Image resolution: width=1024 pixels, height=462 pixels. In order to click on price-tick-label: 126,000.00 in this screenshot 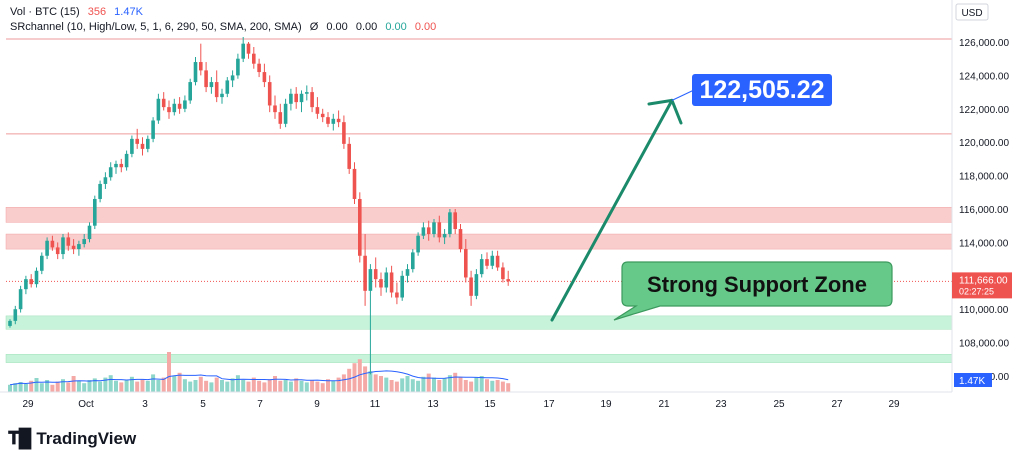, I will do `click(984, 43)`.